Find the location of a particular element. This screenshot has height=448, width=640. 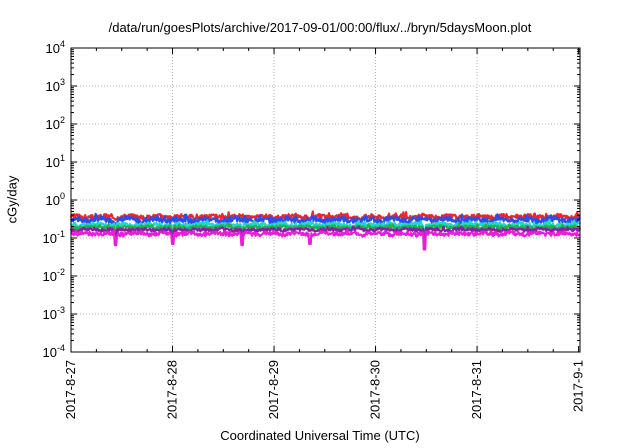

y-tick-label: 10⁰ is located at coordinates (55, 199).